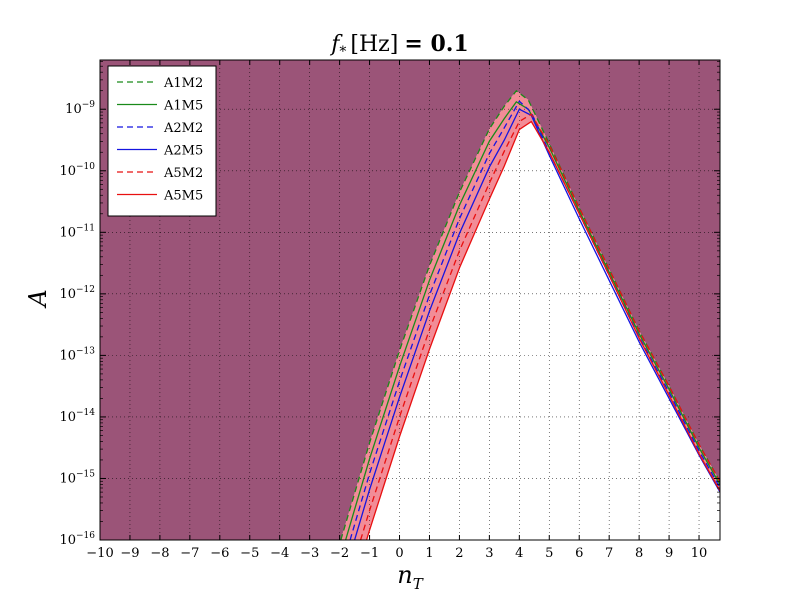 The height and width of the screenshot is (600, 800). What do you see at coordinates (99, 553) in the screenshot?
I see `x-tick-label: −10` at bounding box center [99, 553].